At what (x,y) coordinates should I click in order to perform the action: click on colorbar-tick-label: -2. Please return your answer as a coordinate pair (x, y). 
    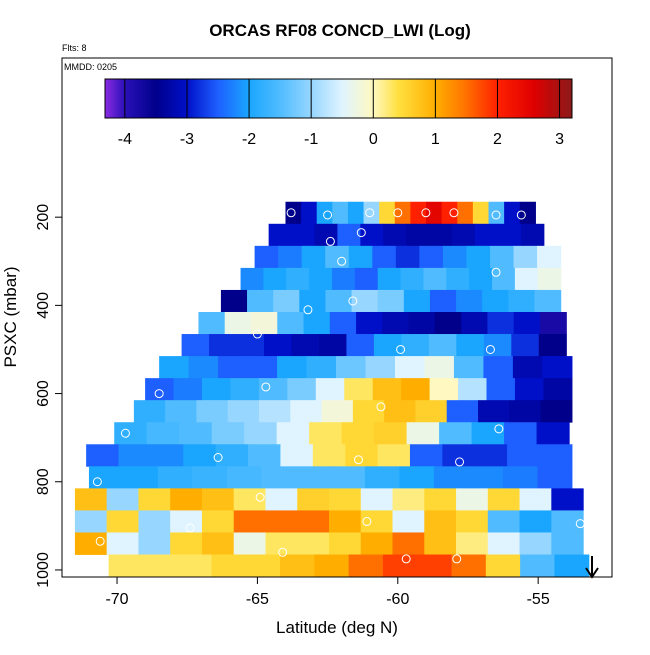
    Looking at the image, I should click on (249, 139).